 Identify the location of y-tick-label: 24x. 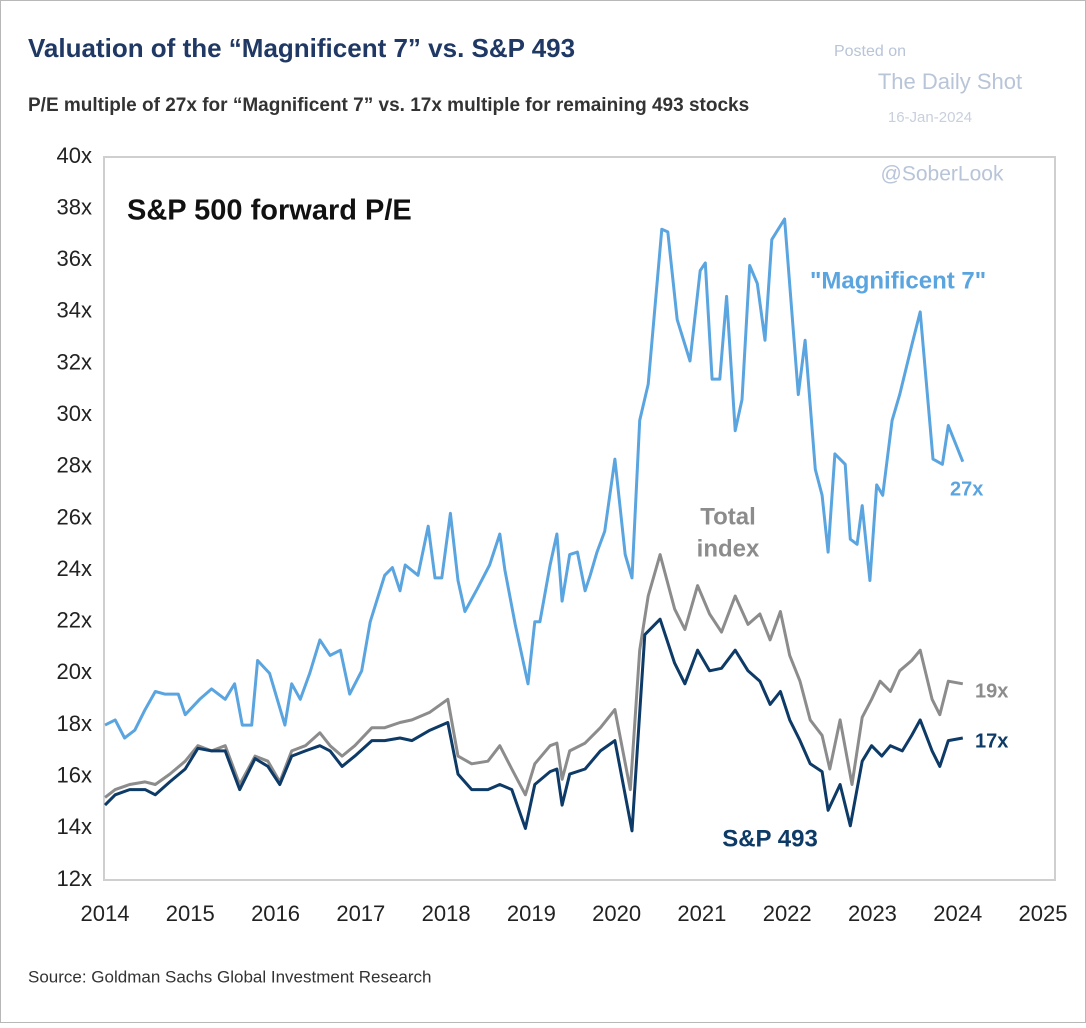
(74, 568).